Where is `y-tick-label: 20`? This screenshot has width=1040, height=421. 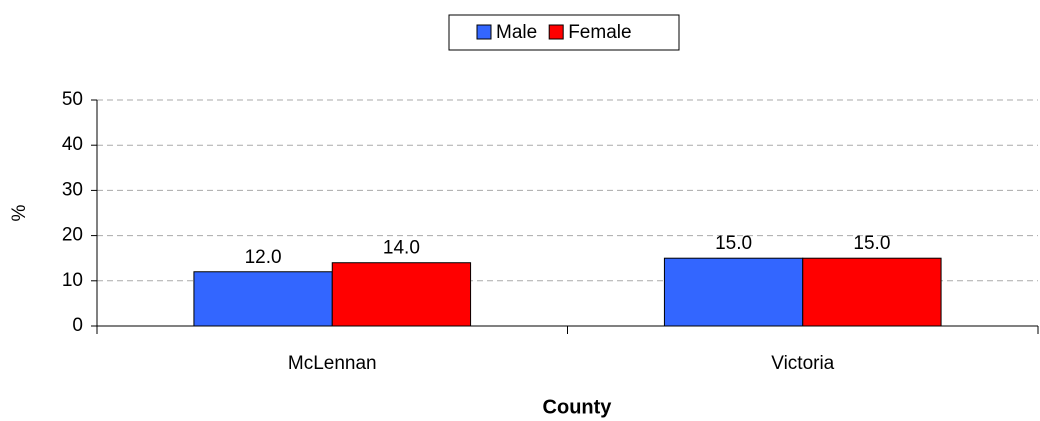
y-tick-label: 20 is located at coordinates (72, 235).